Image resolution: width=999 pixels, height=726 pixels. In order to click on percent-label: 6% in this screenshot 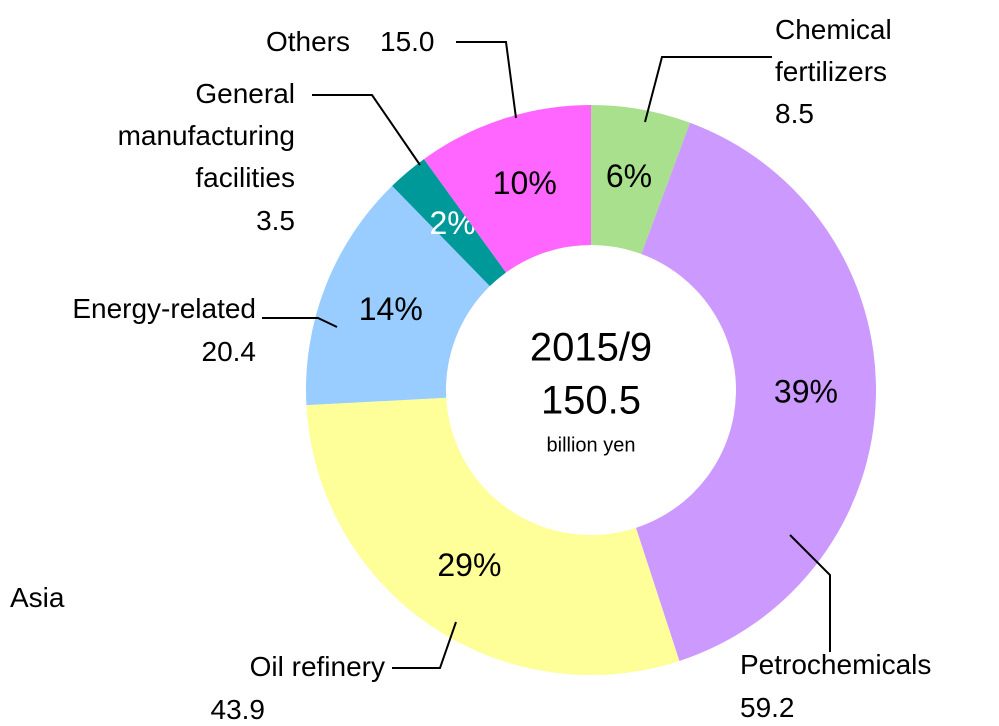, I will do `click(629, 176)`.